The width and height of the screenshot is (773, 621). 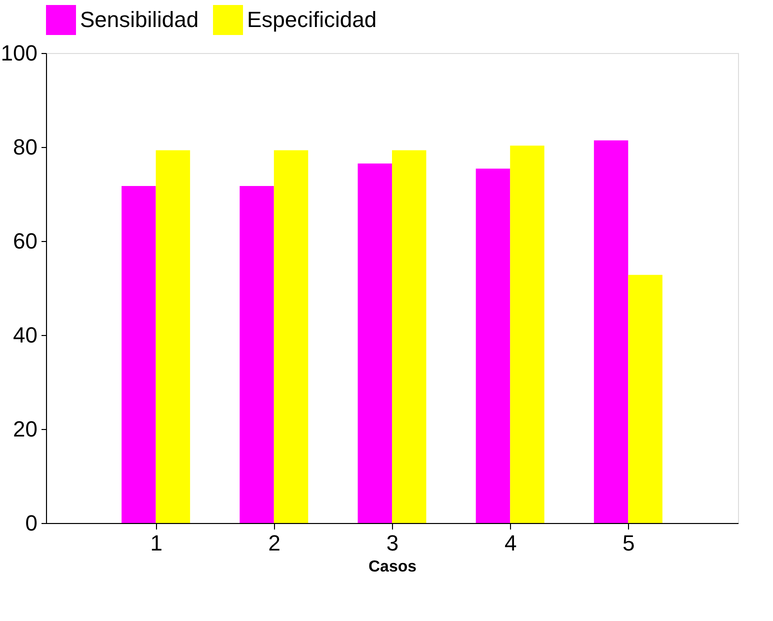 What do you see at coordinates (274, 543) in the screenshot?
I see `x-tick-label: 2` at bounding box center [274, 543].